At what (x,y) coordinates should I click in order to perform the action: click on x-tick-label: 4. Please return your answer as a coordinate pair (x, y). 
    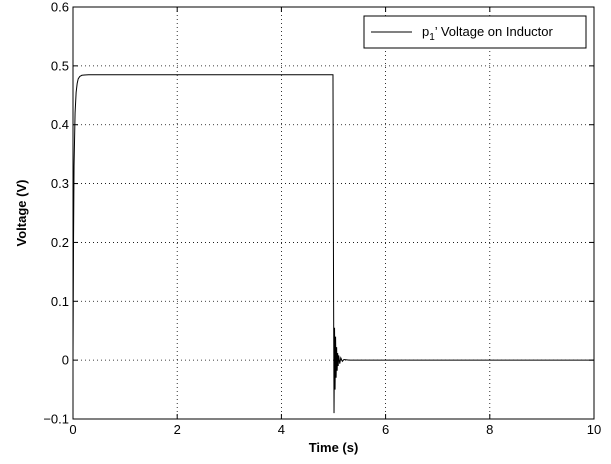
    Looking at the image, I should click on (281, 429).